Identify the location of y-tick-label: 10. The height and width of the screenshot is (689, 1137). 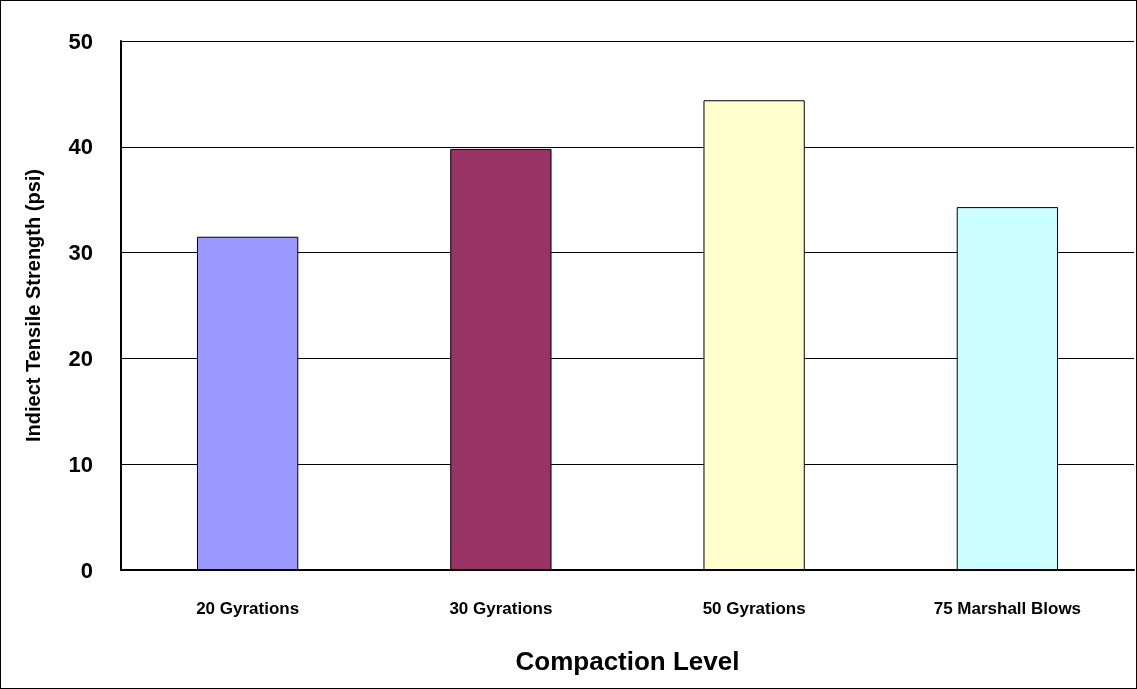
(80, 464).